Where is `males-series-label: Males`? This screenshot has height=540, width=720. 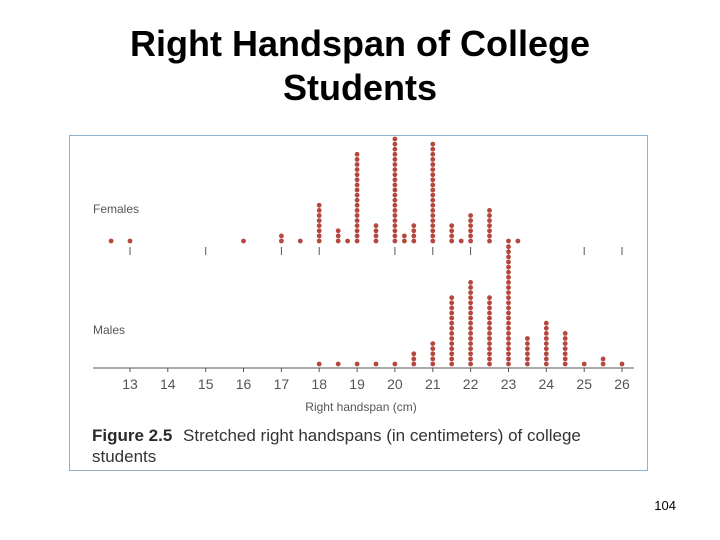 males-series-label: Males is located at coordinates (109, 330).